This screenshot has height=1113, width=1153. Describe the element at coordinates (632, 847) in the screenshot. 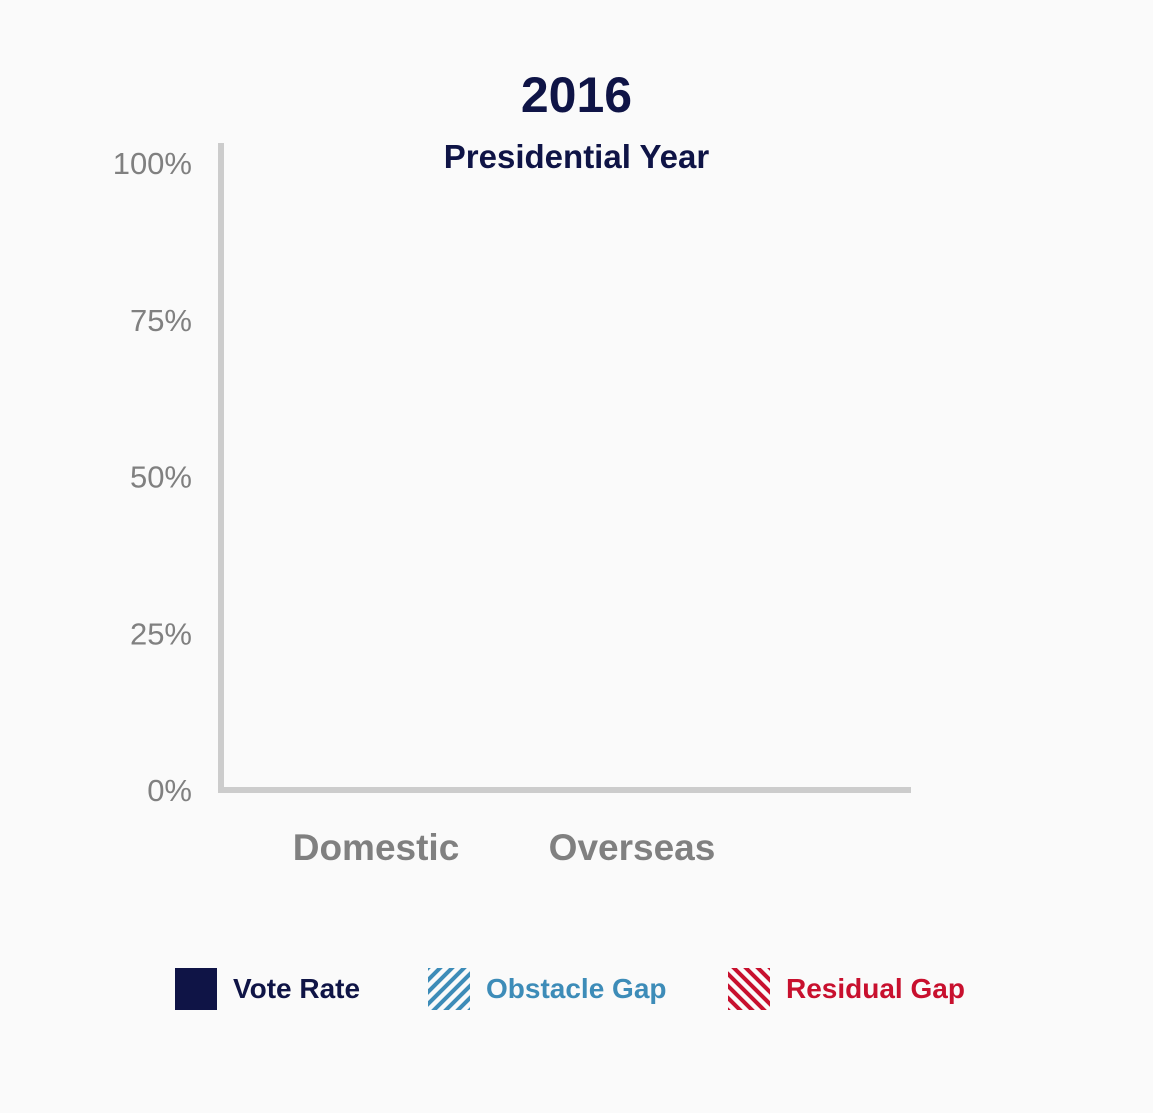

I see `x-category-label: Overseas` at that location.